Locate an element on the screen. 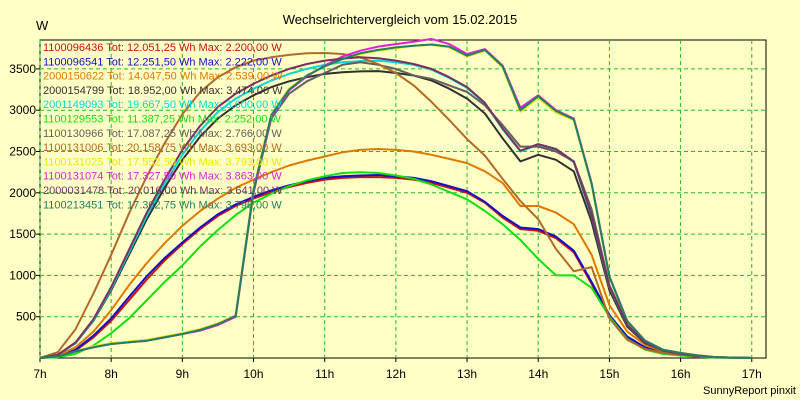 The height and width of the screenshot is (400, 800). x-tick-label: 8h is located at coordinates (110, 374).